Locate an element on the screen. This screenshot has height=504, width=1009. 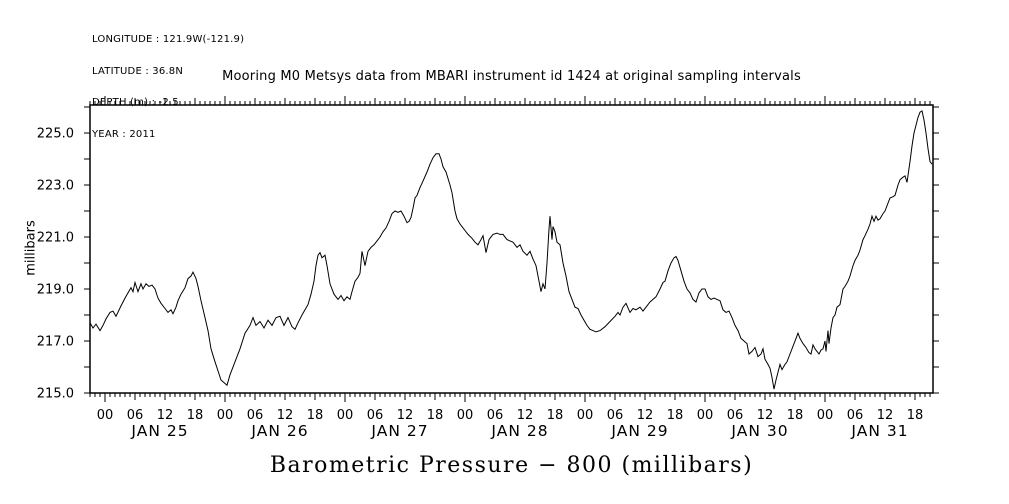
day-label: JAN 30 is located at coordinates (759, 431).